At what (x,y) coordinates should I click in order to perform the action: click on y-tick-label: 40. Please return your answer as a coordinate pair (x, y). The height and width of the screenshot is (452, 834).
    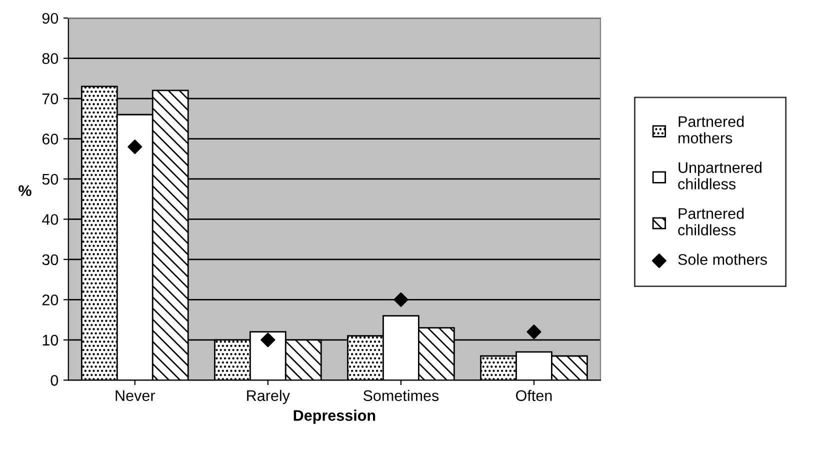
    Looking at the image, I should click on (50, 219).